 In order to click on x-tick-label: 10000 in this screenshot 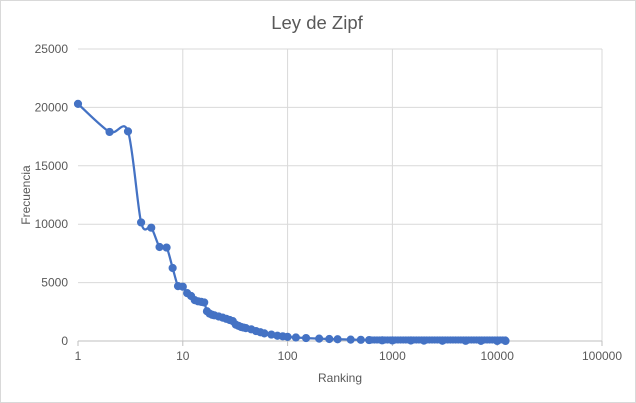, I will do `click(498, 356)`.